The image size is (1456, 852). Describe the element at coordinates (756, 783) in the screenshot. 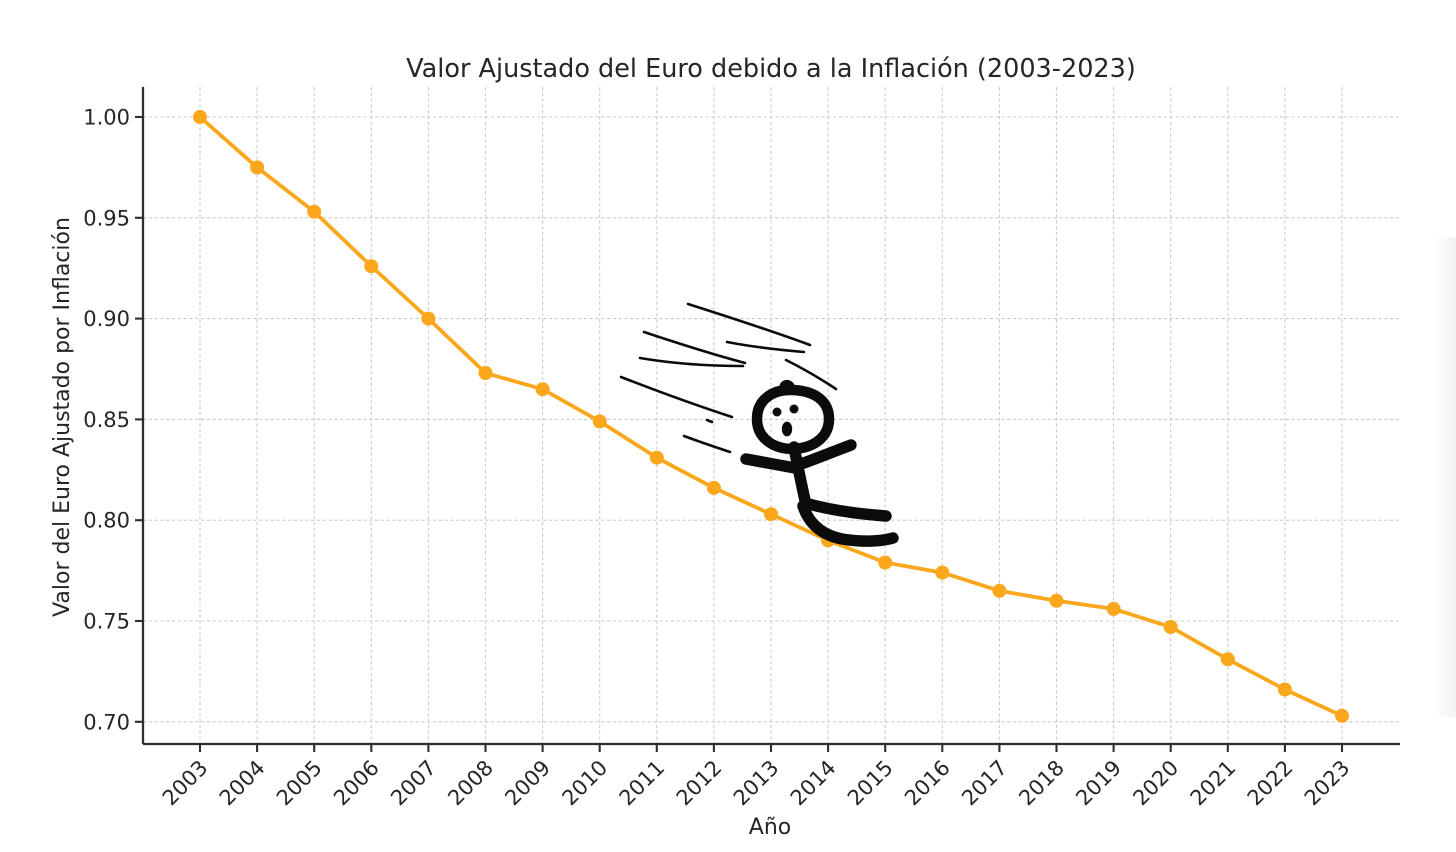

I see `x-tick-label: 2013` at that location.